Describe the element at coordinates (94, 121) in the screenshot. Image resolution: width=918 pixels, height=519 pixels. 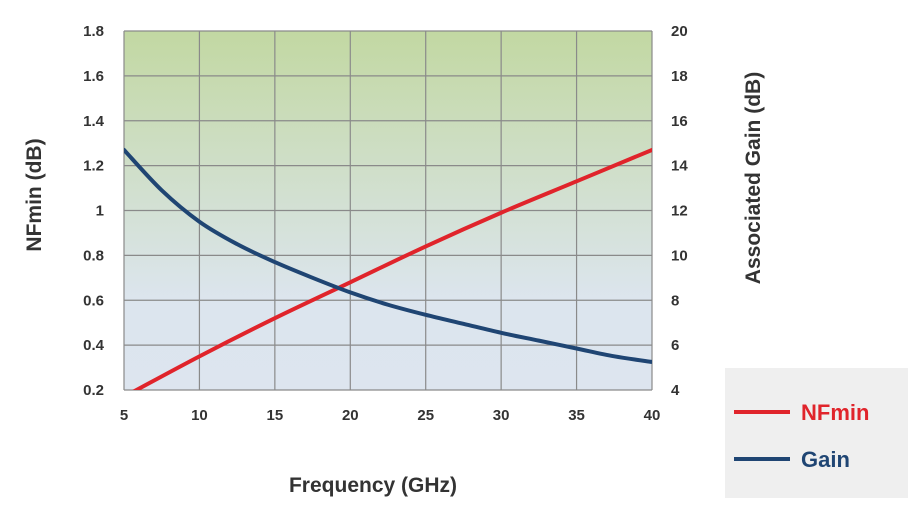
I see `left-y-tick-label: 1.4` at that location.